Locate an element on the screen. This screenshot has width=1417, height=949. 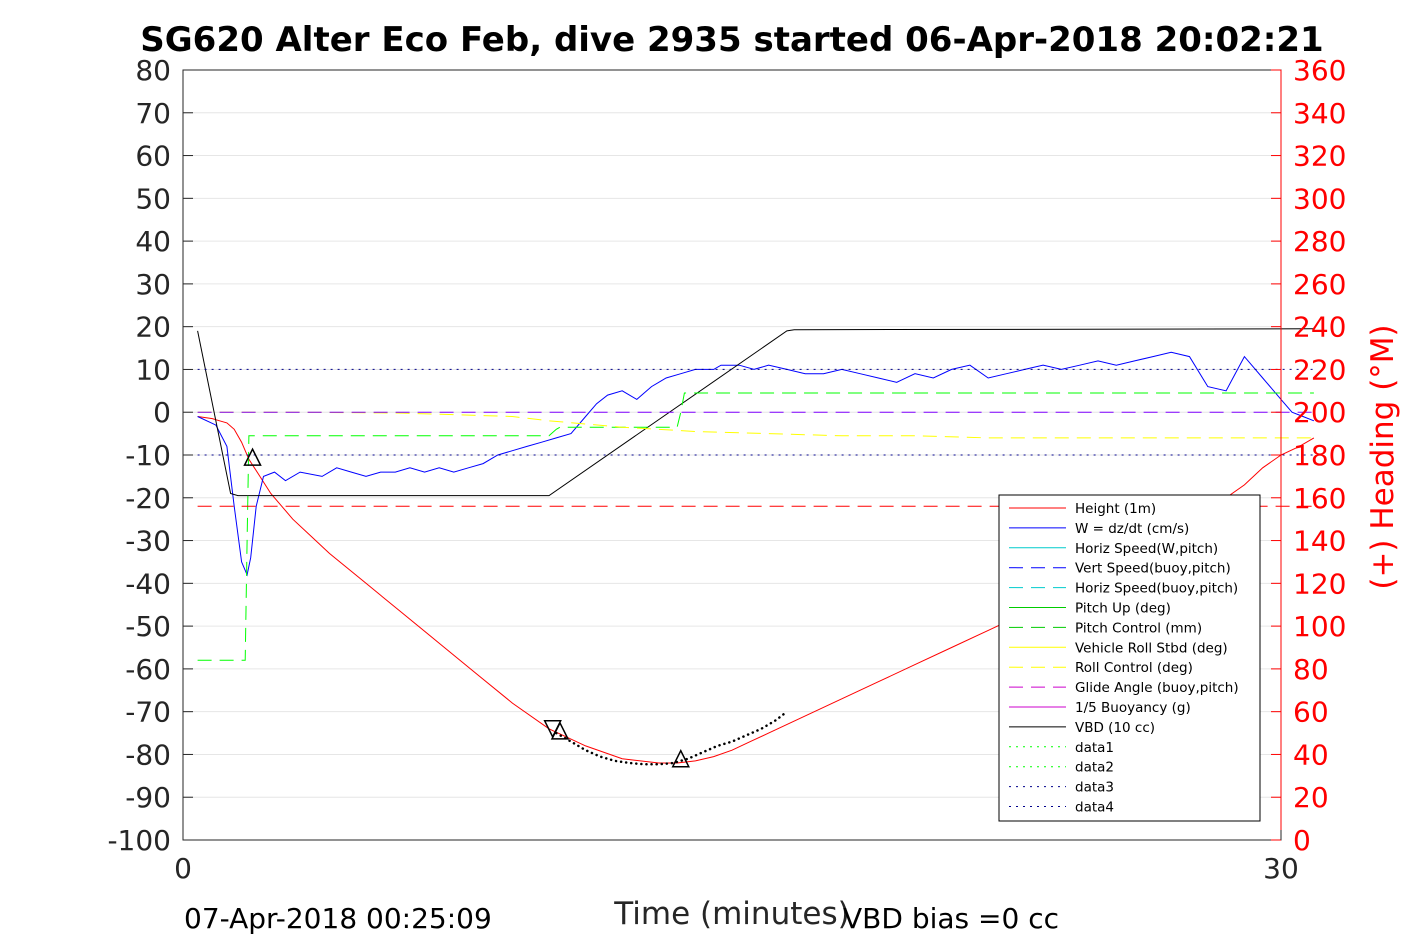
legend-entry-label: W = dz/dt (cm/s) is located at coordinates (1132, 529).